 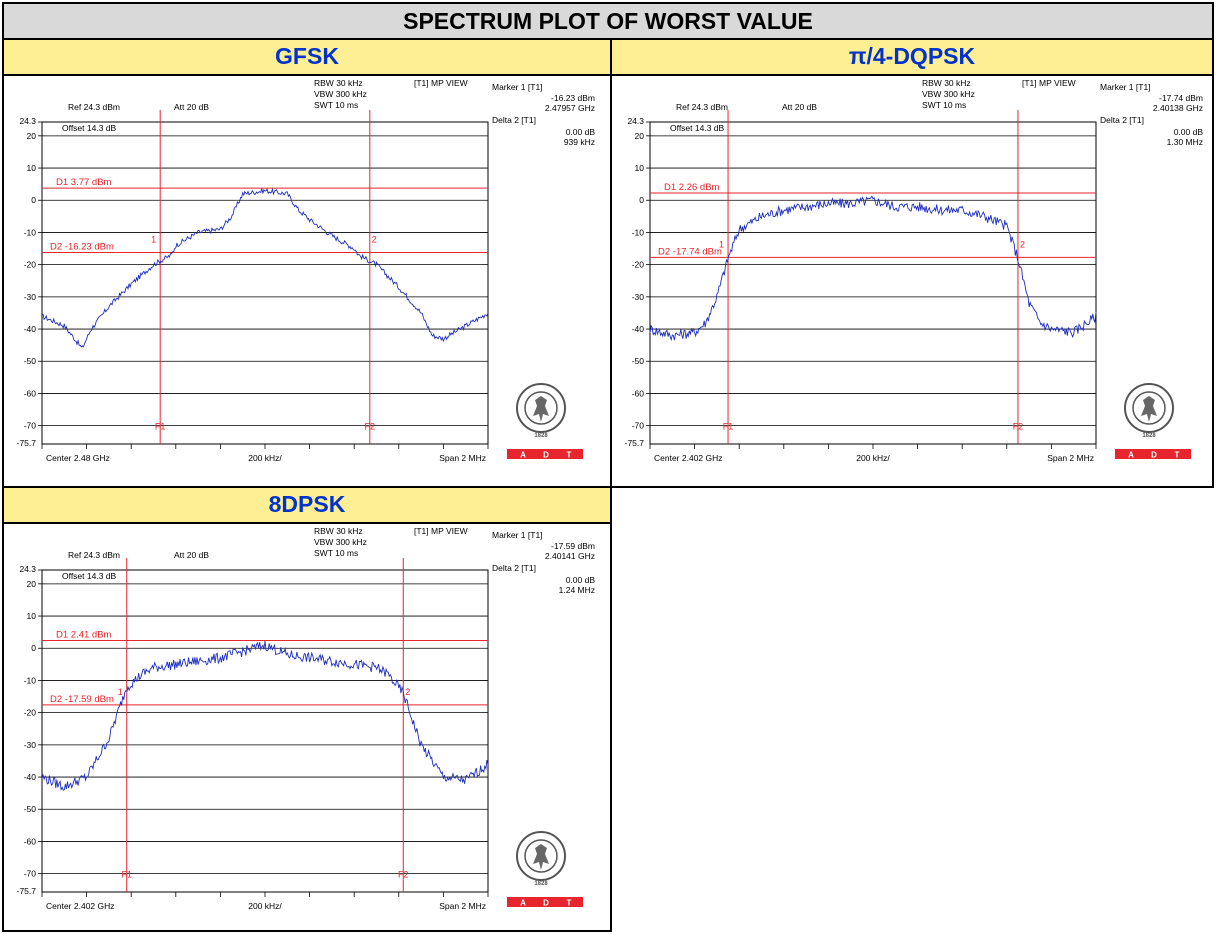 What do you see at coordinates (690, 251) in the screenshot?
I see `d2-label: D2 -17.74 dBm` at bounding box center [690, 251].